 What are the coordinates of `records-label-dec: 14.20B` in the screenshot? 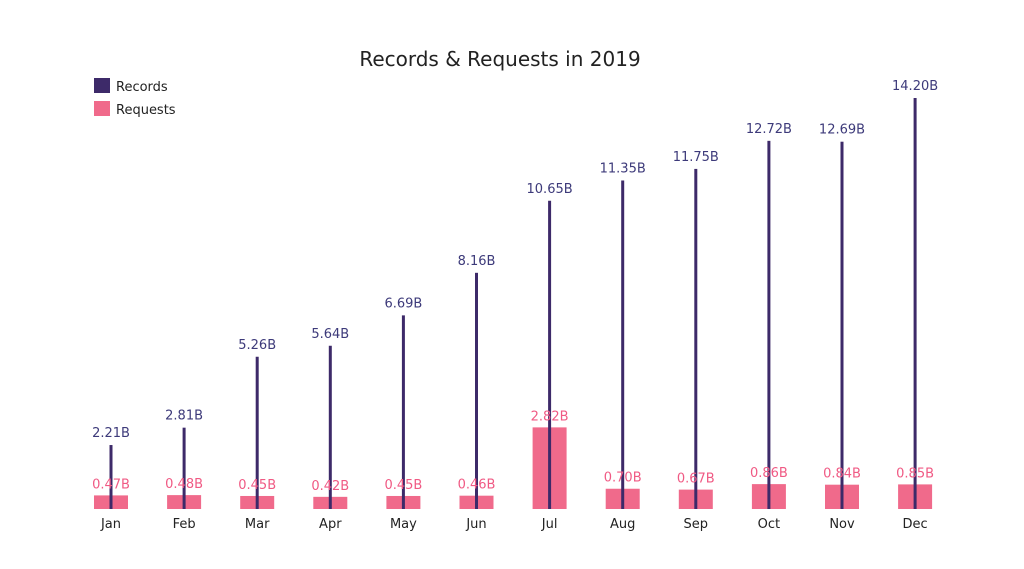 It's located at (915, 86).